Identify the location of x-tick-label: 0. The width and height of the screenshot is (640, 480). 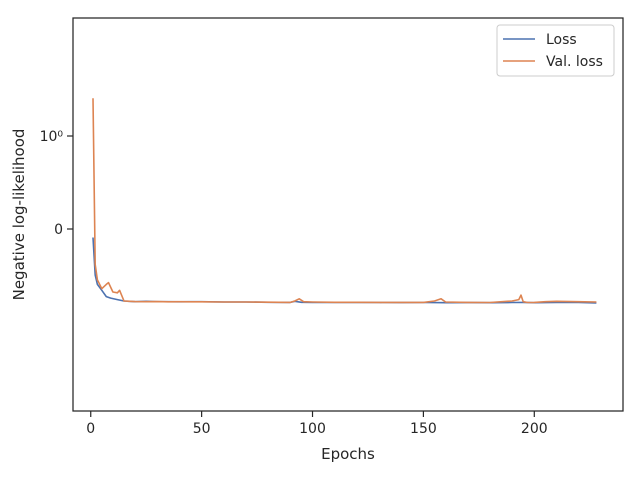
(90, 429).